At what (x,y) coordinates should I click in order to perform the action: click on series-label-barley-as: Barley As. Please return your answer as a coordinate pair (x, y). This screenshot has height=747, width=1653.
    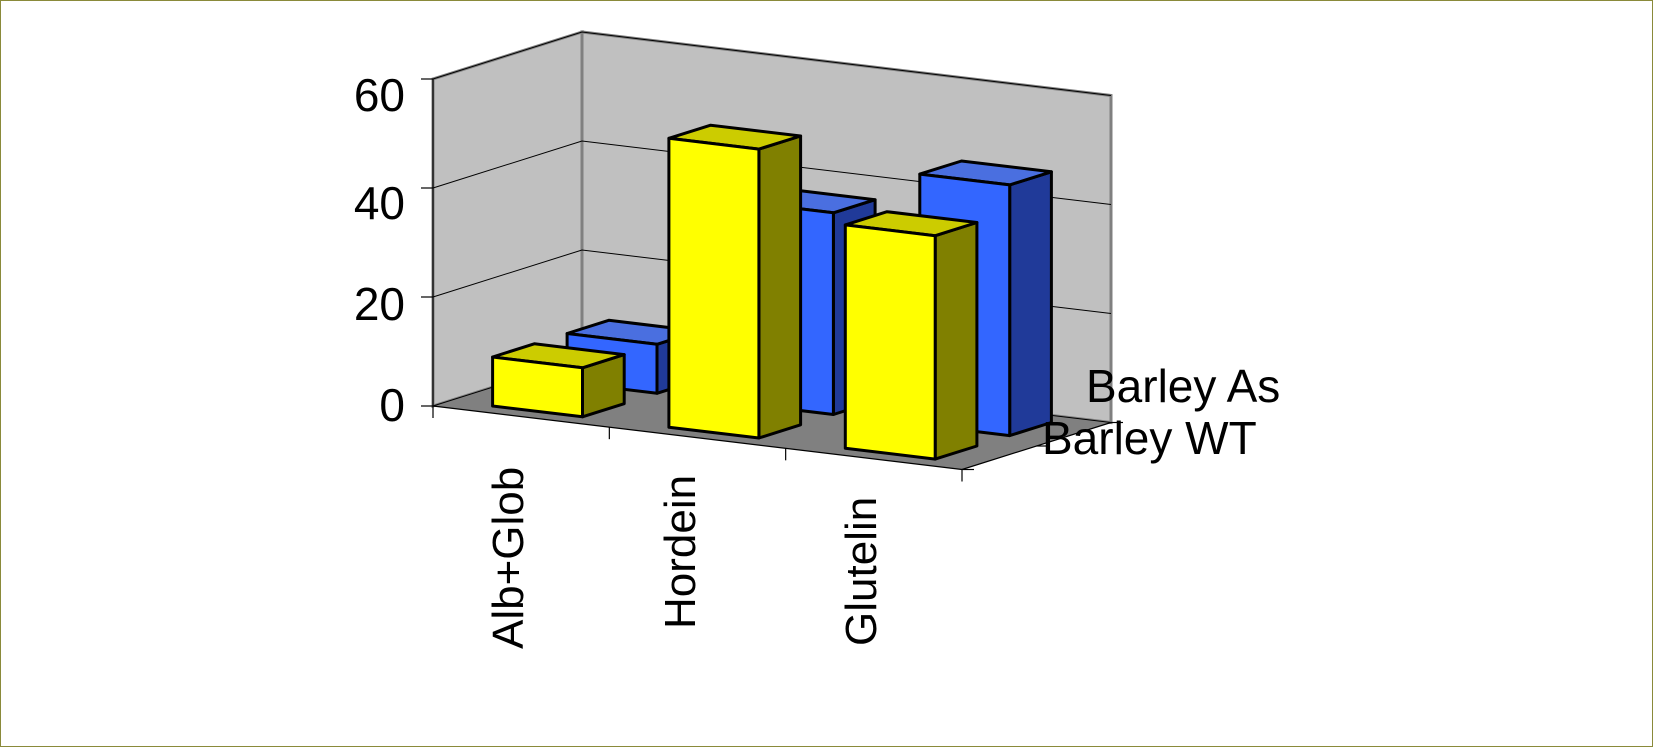
    Looking at the image, I should click on (1183, 386).